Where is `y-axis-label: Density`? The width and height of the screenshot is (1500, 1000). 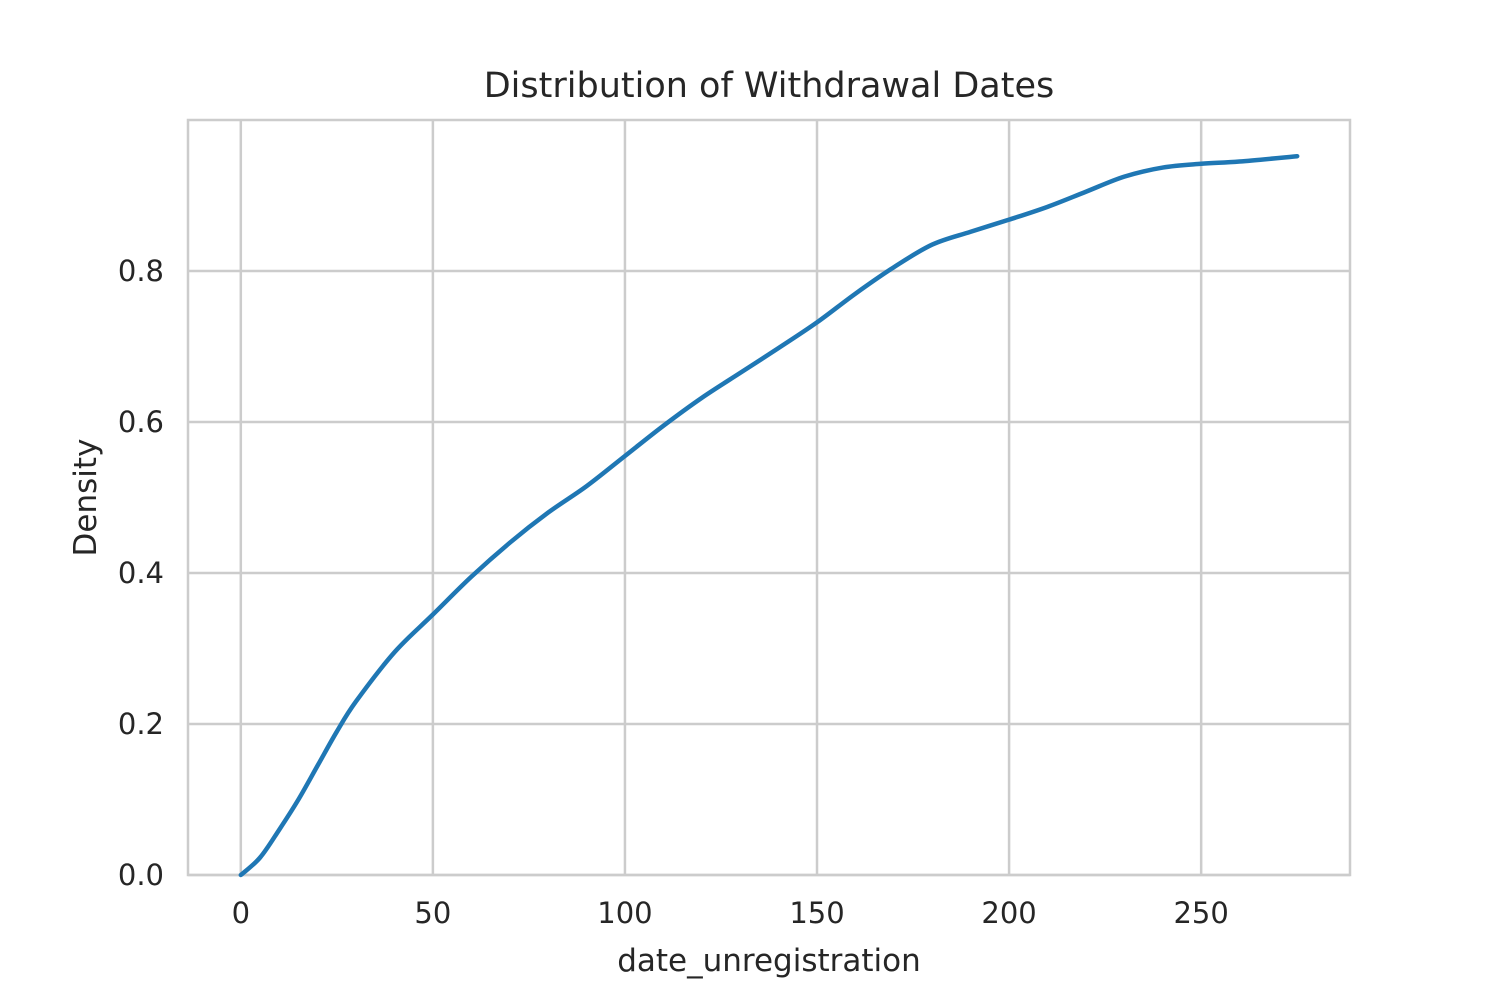
y-axis-label: Density is located at coordinates (86, 498).